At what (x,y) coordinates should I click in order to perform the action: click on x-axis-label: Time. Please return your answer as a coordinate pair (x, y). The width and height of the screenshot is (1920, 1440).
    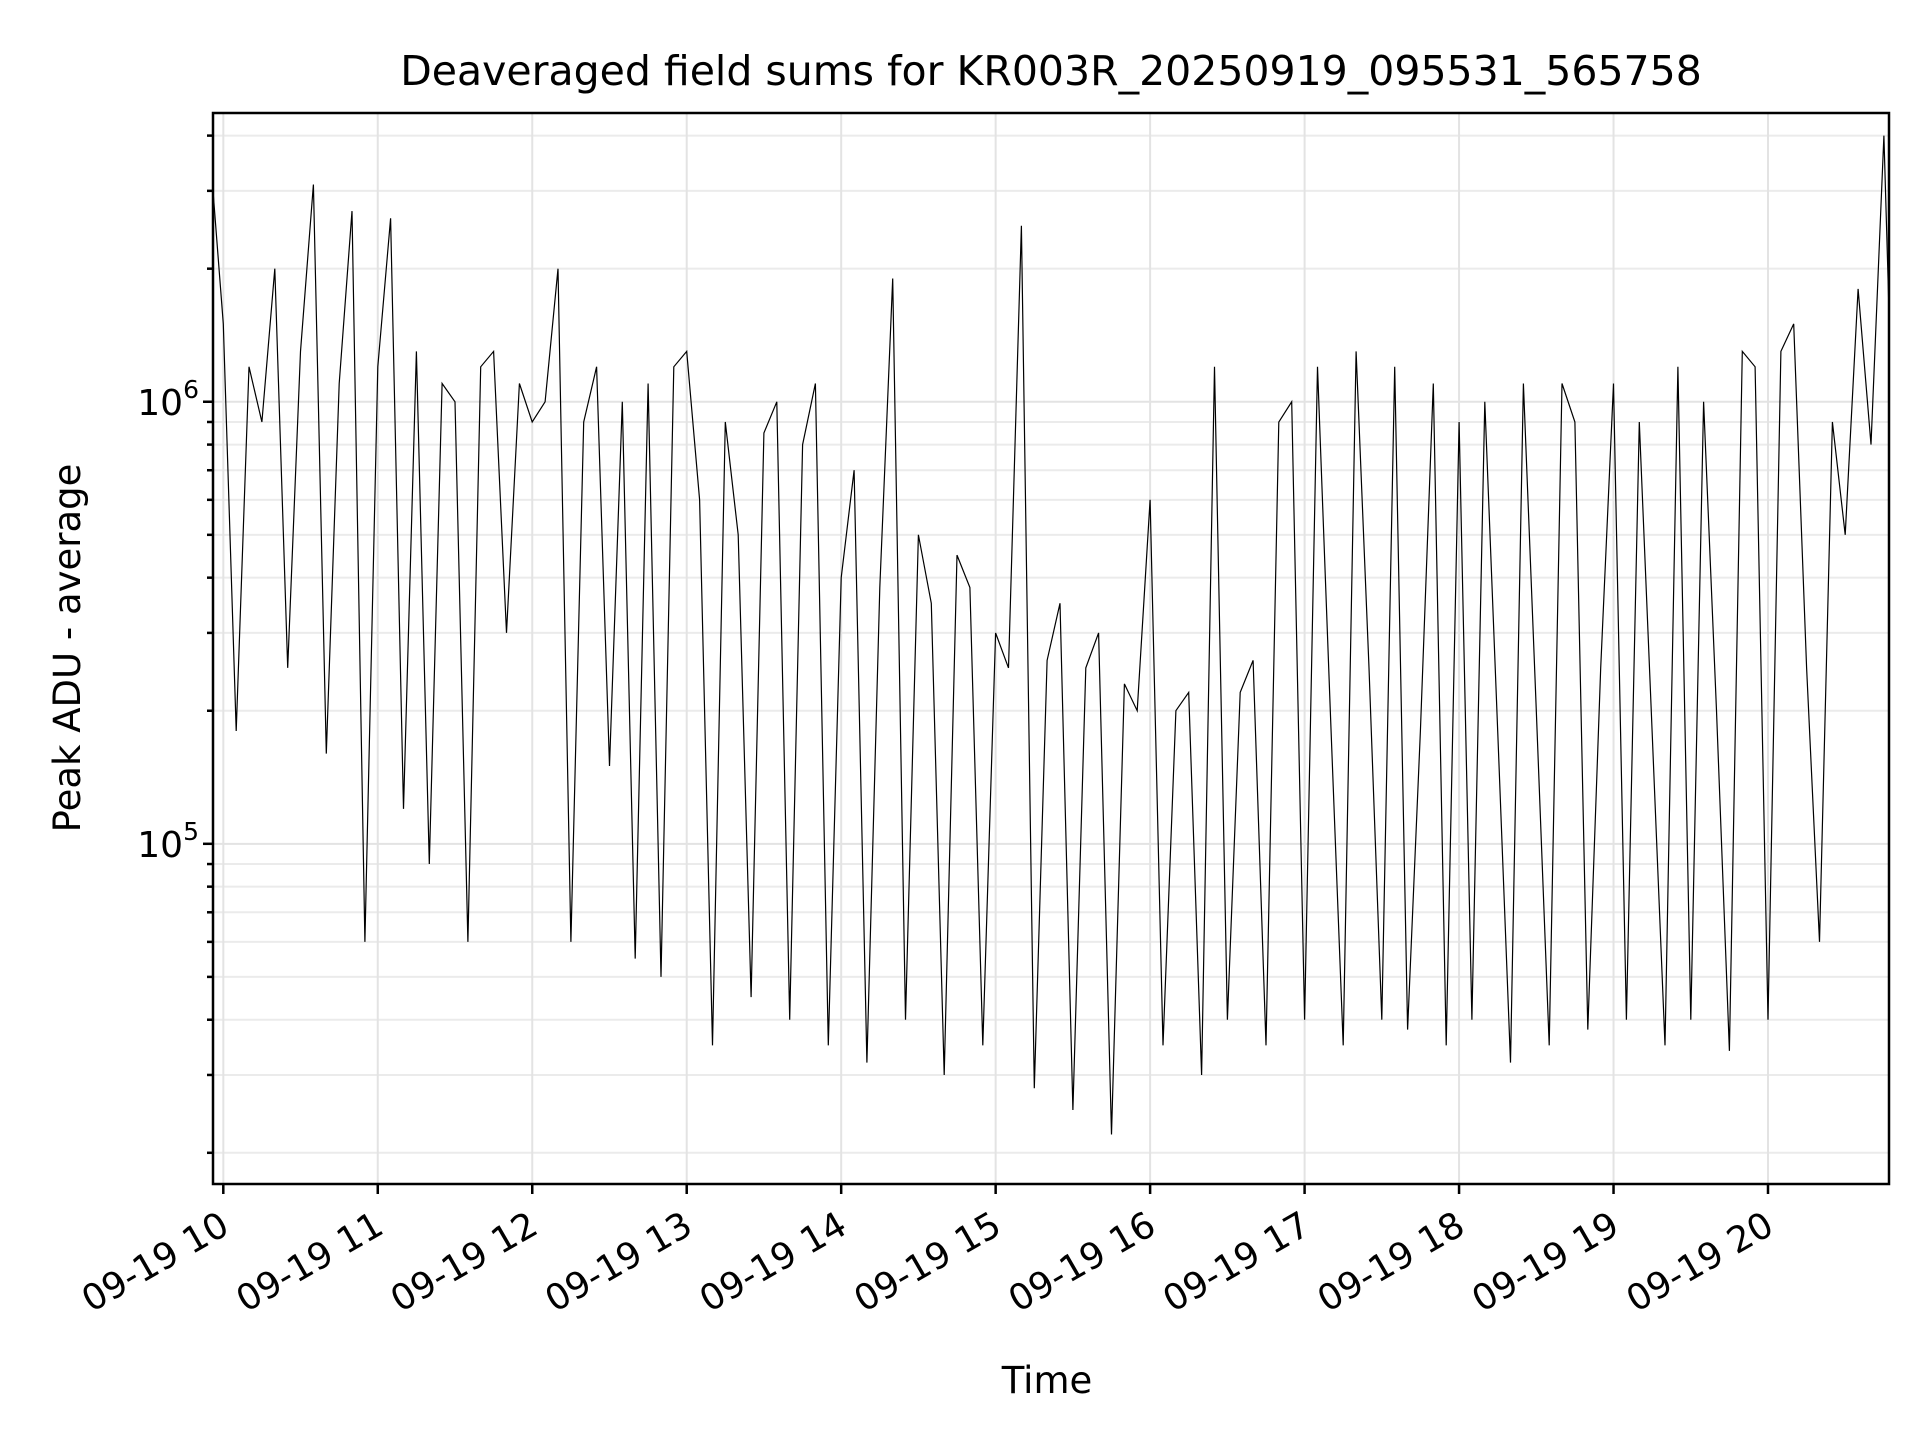
    Looking at the image, I should click on (1047, 1380).